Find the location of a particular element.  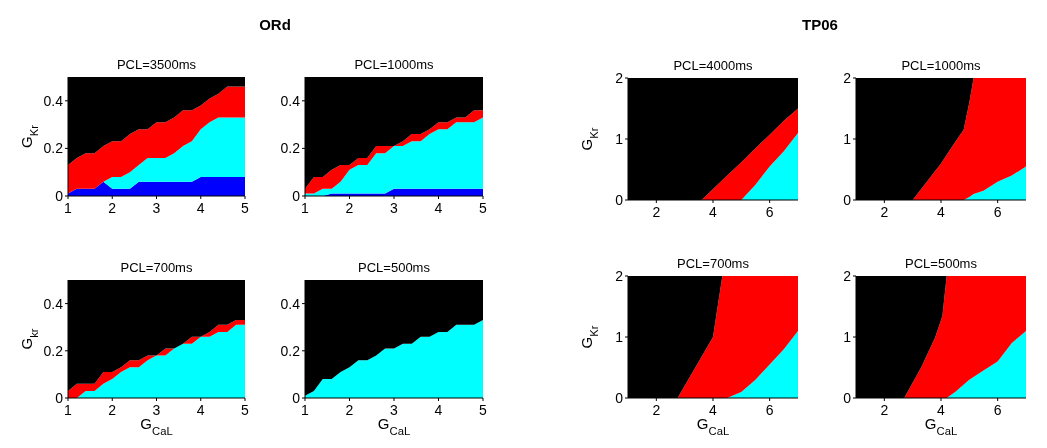

chart-title: PCL=3500ms is located at coordinates (156, 64).